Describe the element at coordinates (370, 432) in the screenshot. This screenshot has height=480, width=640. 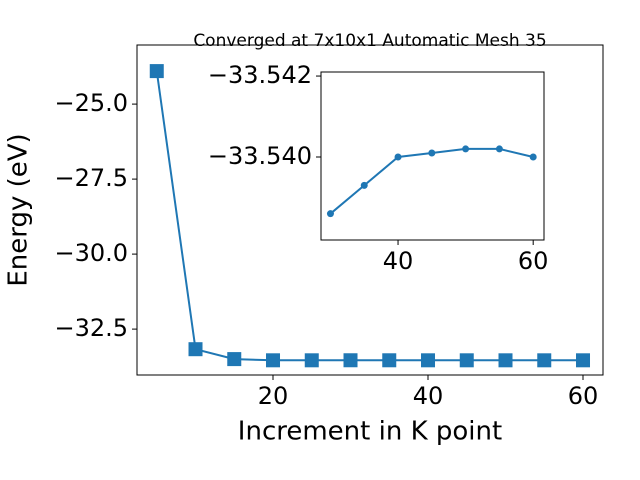
I see `x-axis-label: Increment in K point` at that location.